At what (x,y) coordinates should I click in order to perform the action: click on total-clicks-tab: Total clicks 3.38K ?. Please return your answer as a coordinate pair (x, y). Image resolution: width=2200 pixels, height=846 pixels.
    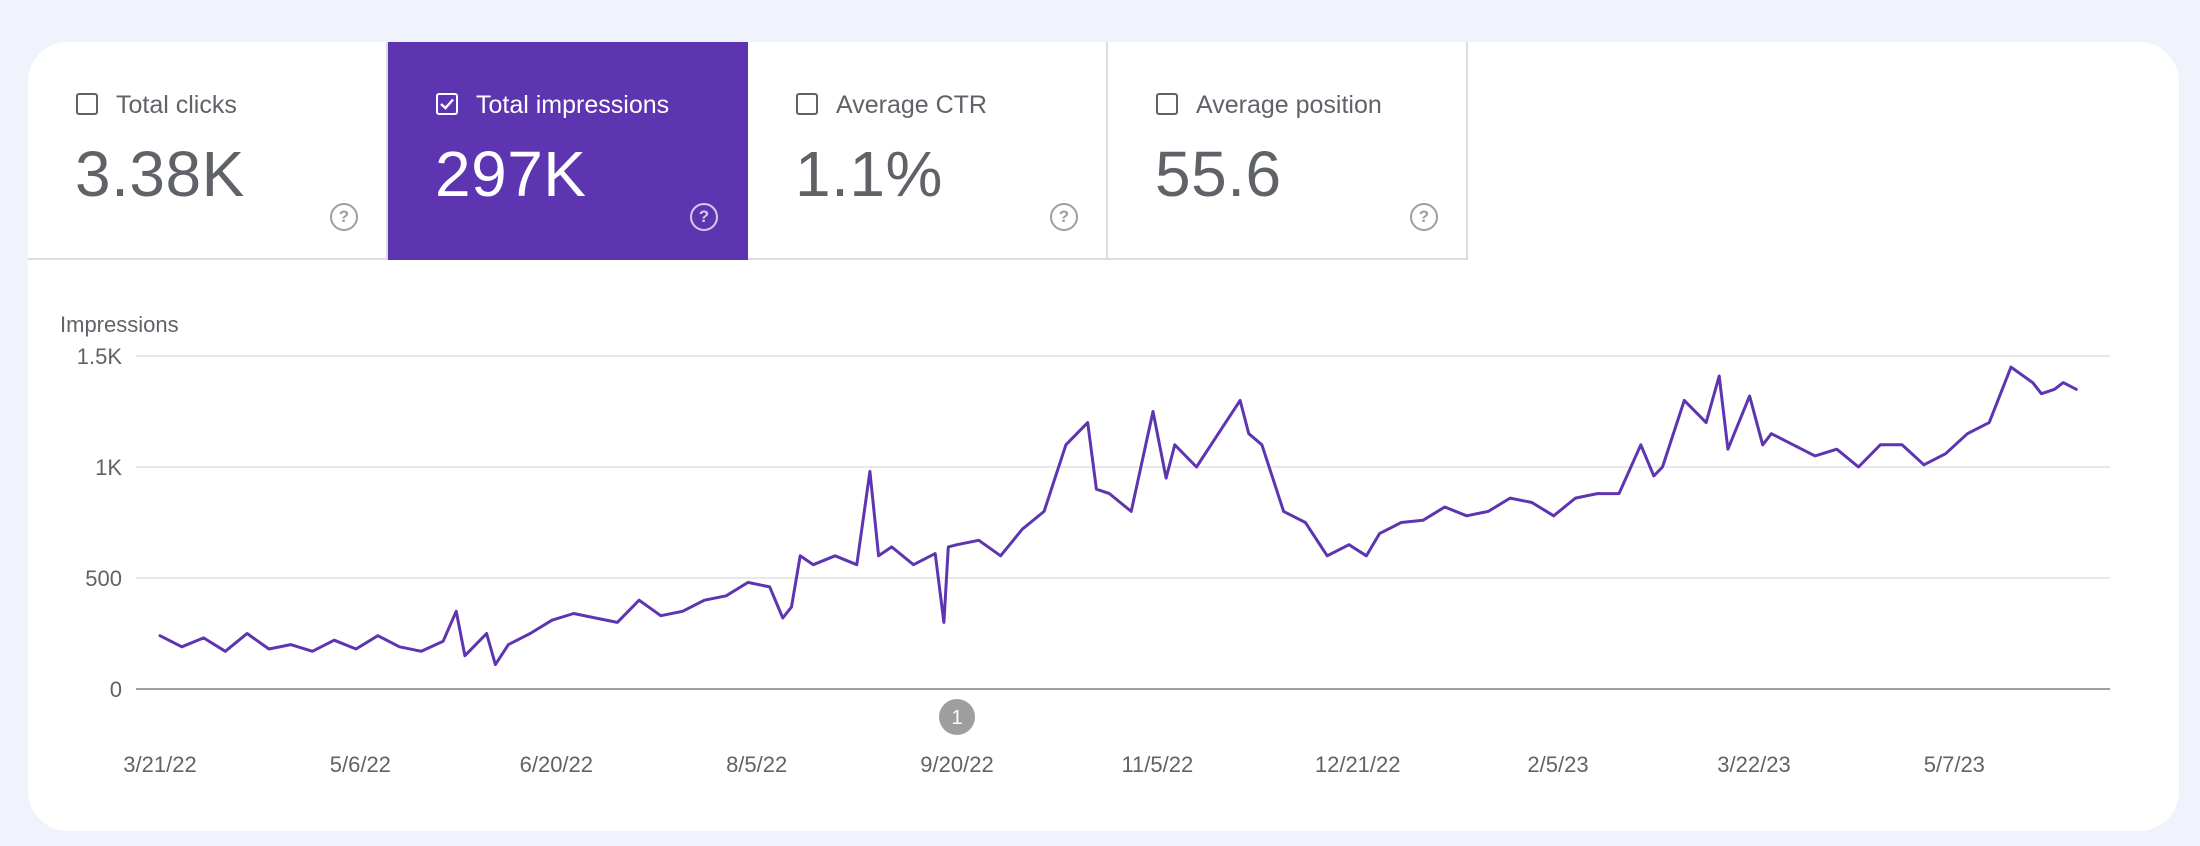
    Looking at the image, I should click on (208, 151).